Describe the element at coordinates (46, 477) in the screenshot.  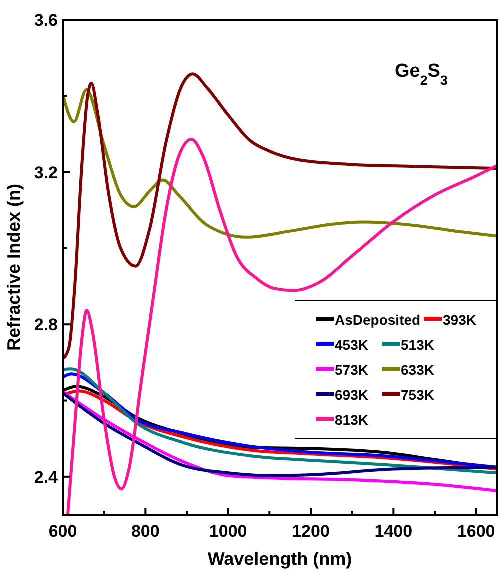
I see `y-tick-label: 2.4` at that location.